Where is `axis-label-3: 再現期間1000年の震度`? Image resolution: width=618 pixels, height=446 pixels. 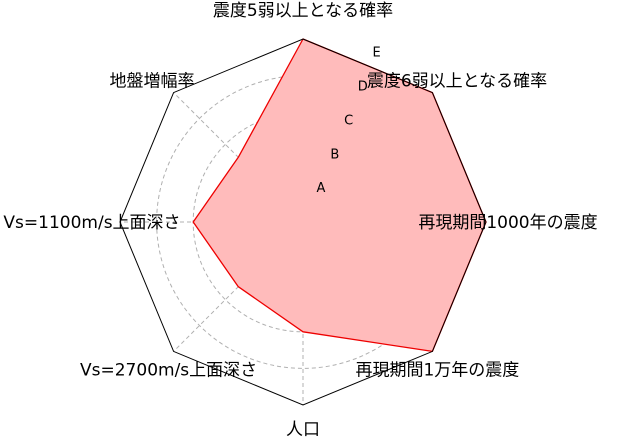
axis-label-3: 再現期間1000年の震度 is located at coordinates (507, 223).